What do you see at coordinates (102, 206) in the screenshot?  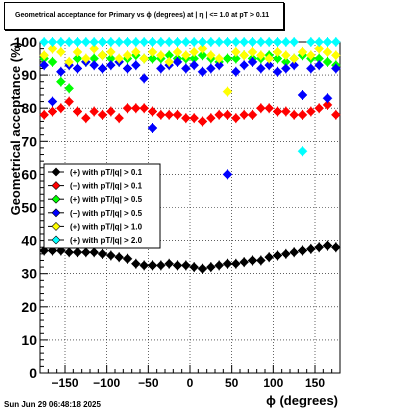 I see `legend-box` at bounding box center [102, 206].